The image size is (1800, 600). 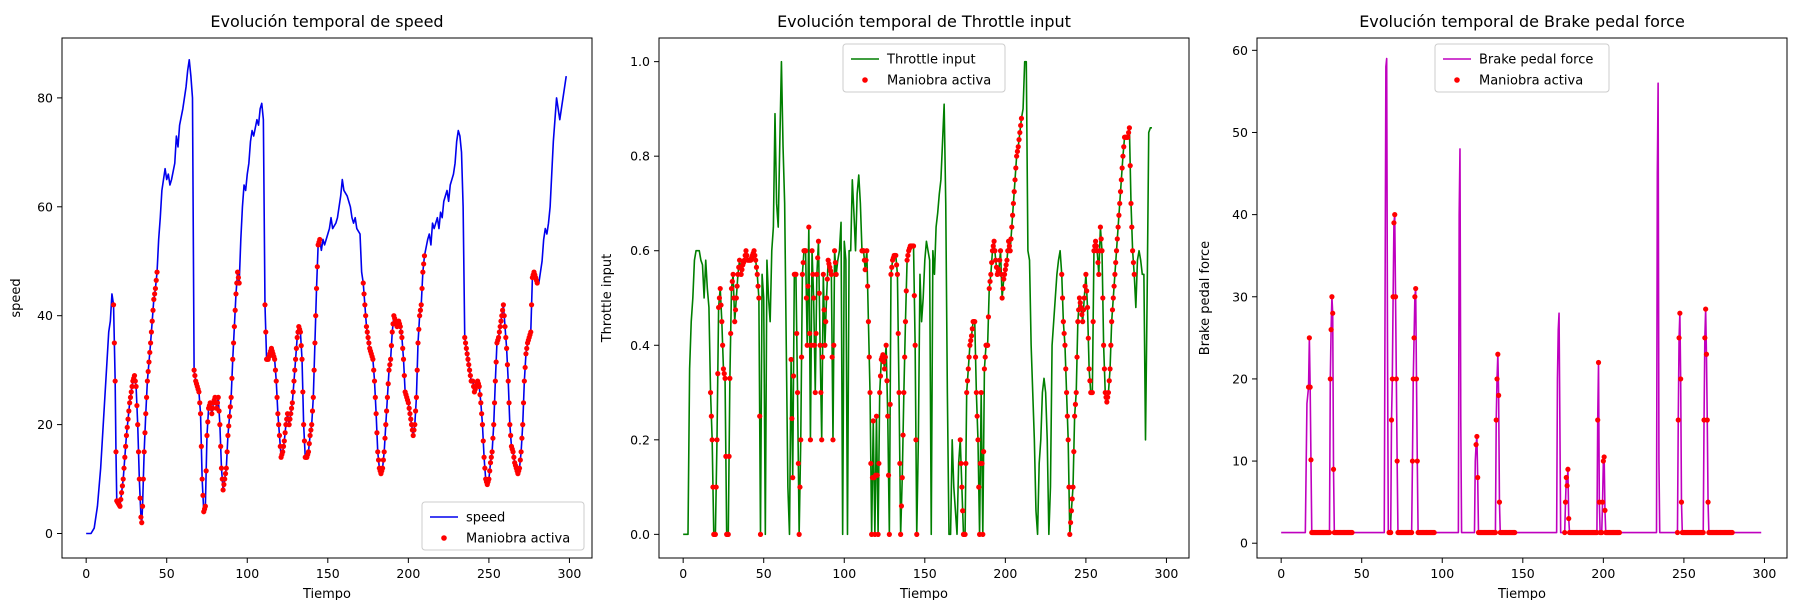 I want to click on y-tick-label: 1.0, so click(x=640, y=61).